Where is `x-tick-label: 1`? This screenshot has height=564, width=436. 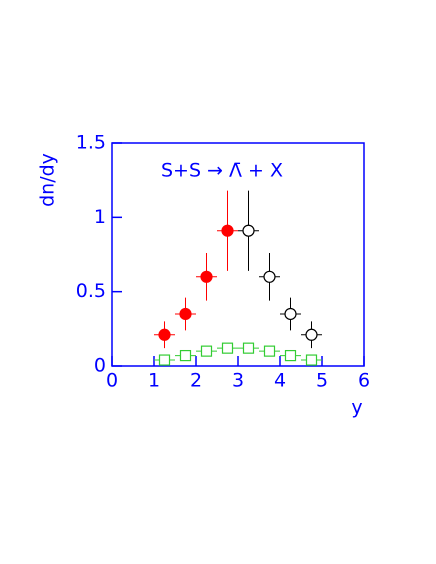 x-tick-label: 1 is located at coordinates (154, 381).